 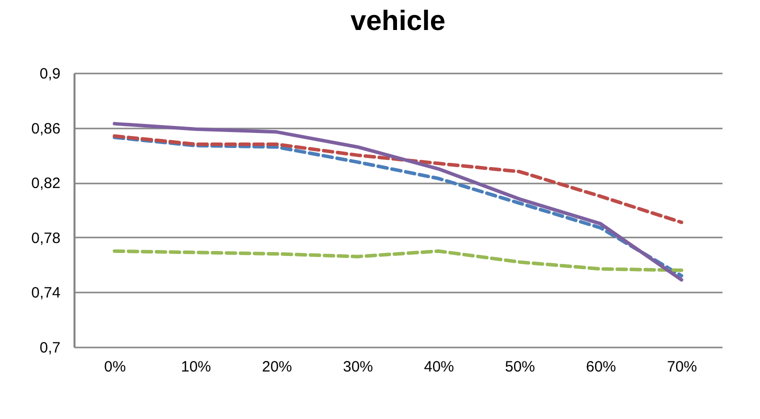 What do you see at coordinates (196, 367) in the screenshot?
I see `x-tick-label: 10%` at bounding box center [196, 367].